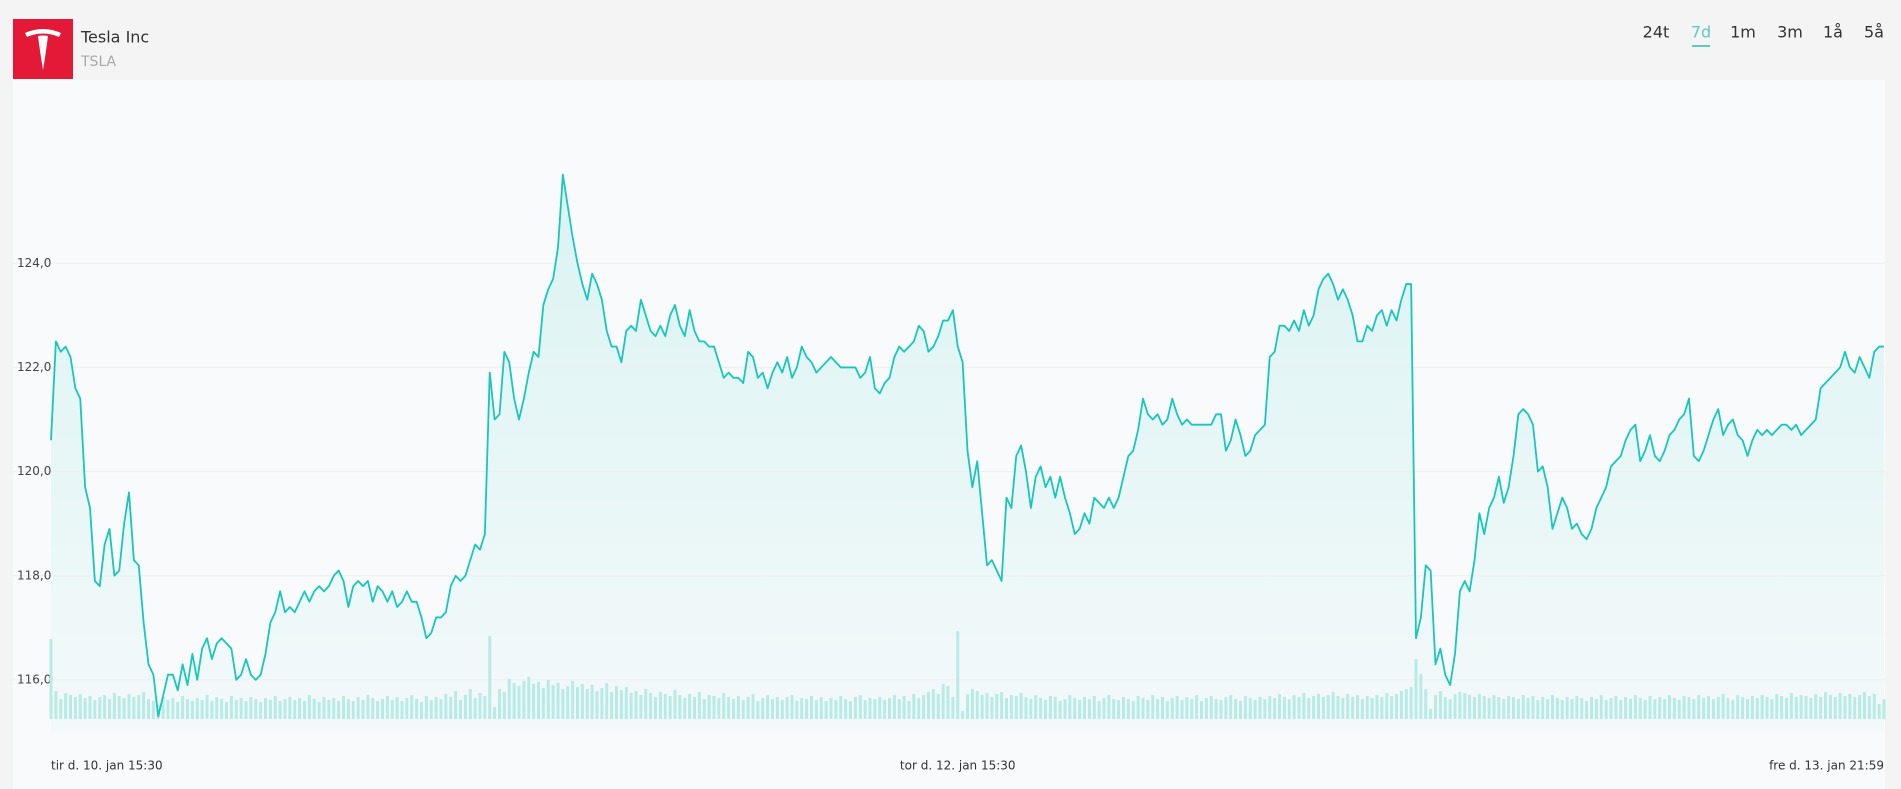 The width and height of the screenshot is (1901, 789). Describe the element at coordinates (1656, 32) in the screenshot. I see `range-tab: 24t` at that location.